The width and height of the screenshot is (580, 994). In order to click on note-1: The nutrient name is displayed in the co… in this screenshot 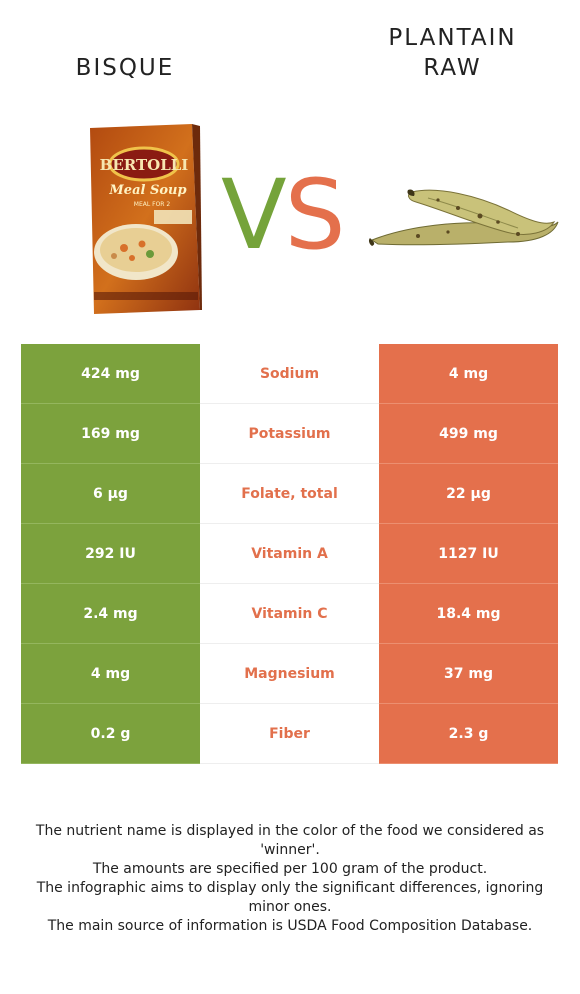, I will do `click(290, 840)`.